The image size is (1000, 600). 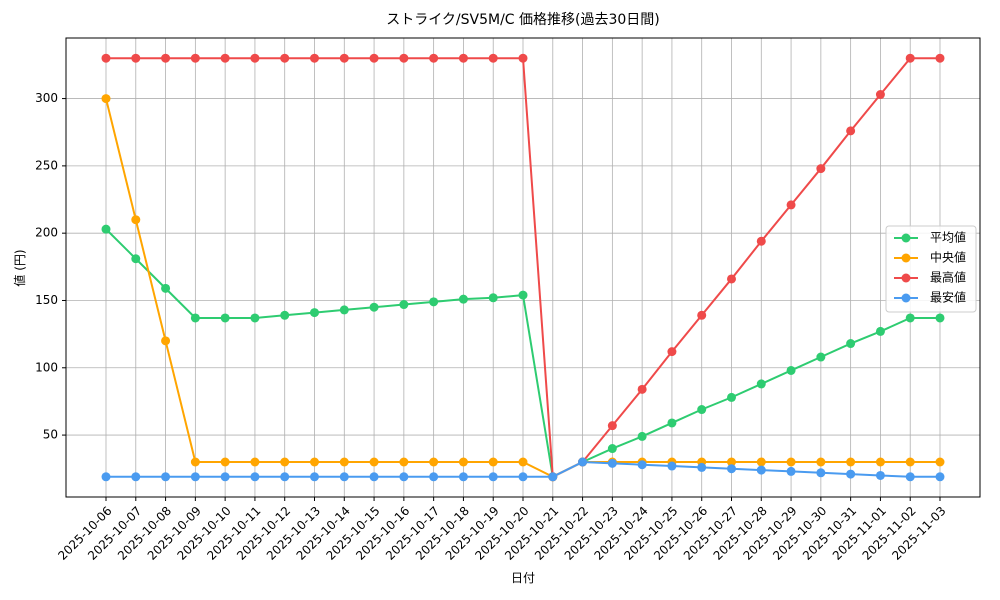 I want to click on chart-title: ストライク/SV5M/C 価格推移(過去30日間), so click(x=523, y=20).